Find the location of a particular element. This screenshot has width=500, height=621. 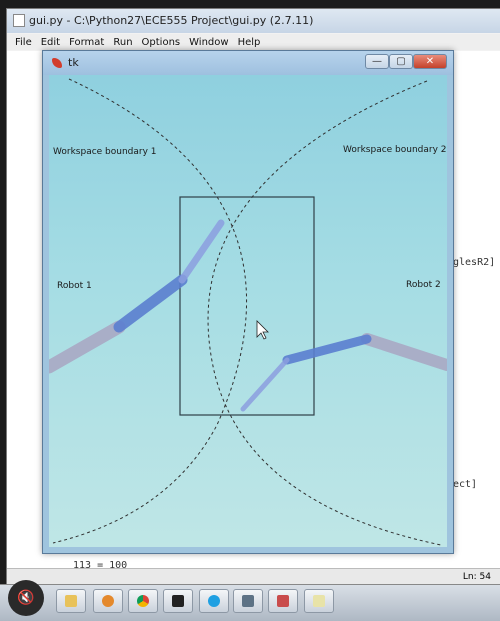

taskbar-media-button is located at coordinates (108, 601).